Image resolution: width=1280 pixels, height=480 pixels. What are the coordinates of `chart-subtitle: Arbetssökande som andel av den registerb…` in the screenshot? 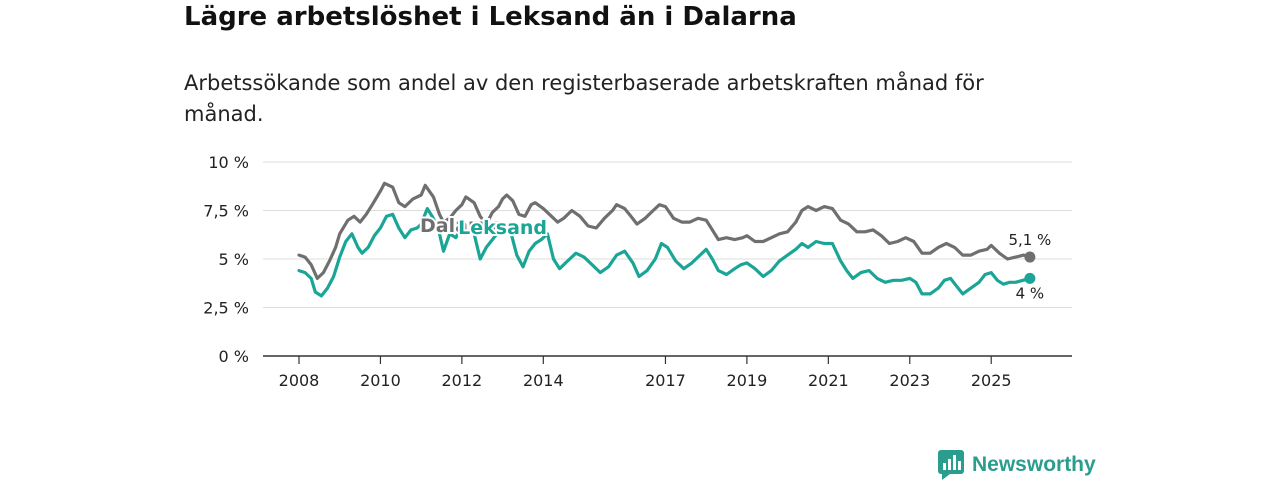 It's located at (584, 98).